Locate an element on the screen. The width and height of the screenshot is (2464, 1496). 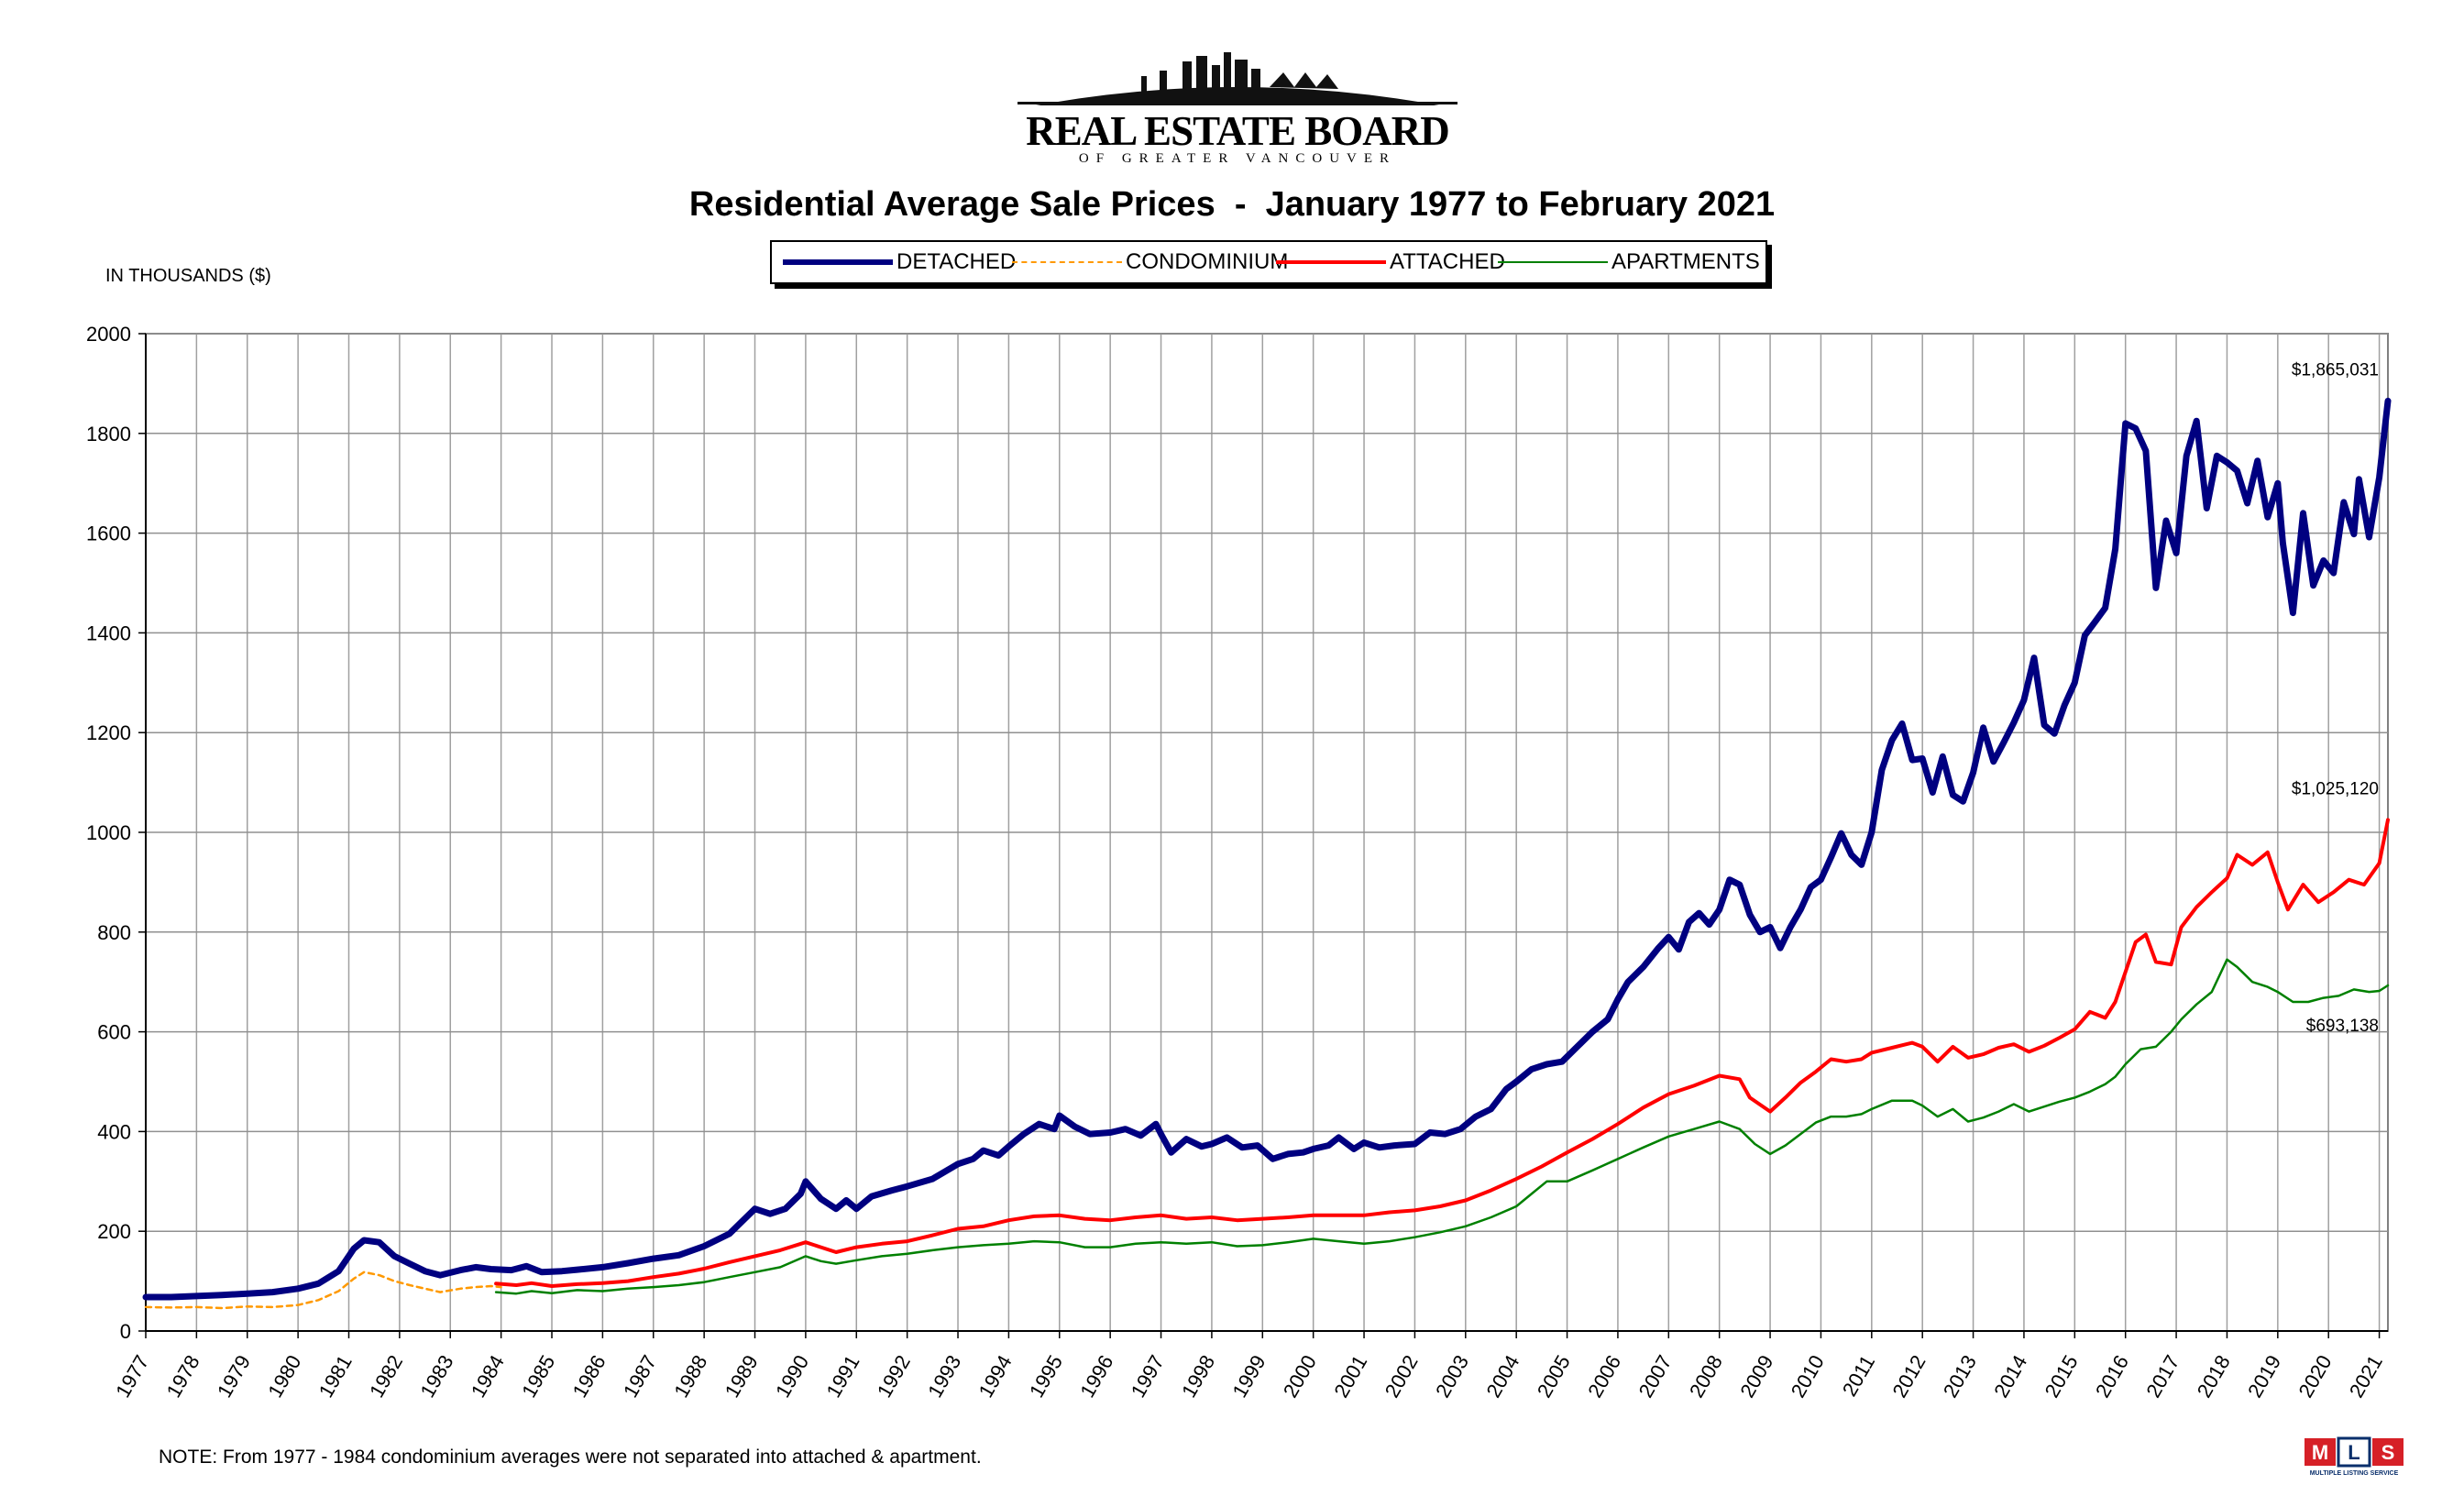
x-tick-label: 2015 is located at coordinates (2061, 1376).